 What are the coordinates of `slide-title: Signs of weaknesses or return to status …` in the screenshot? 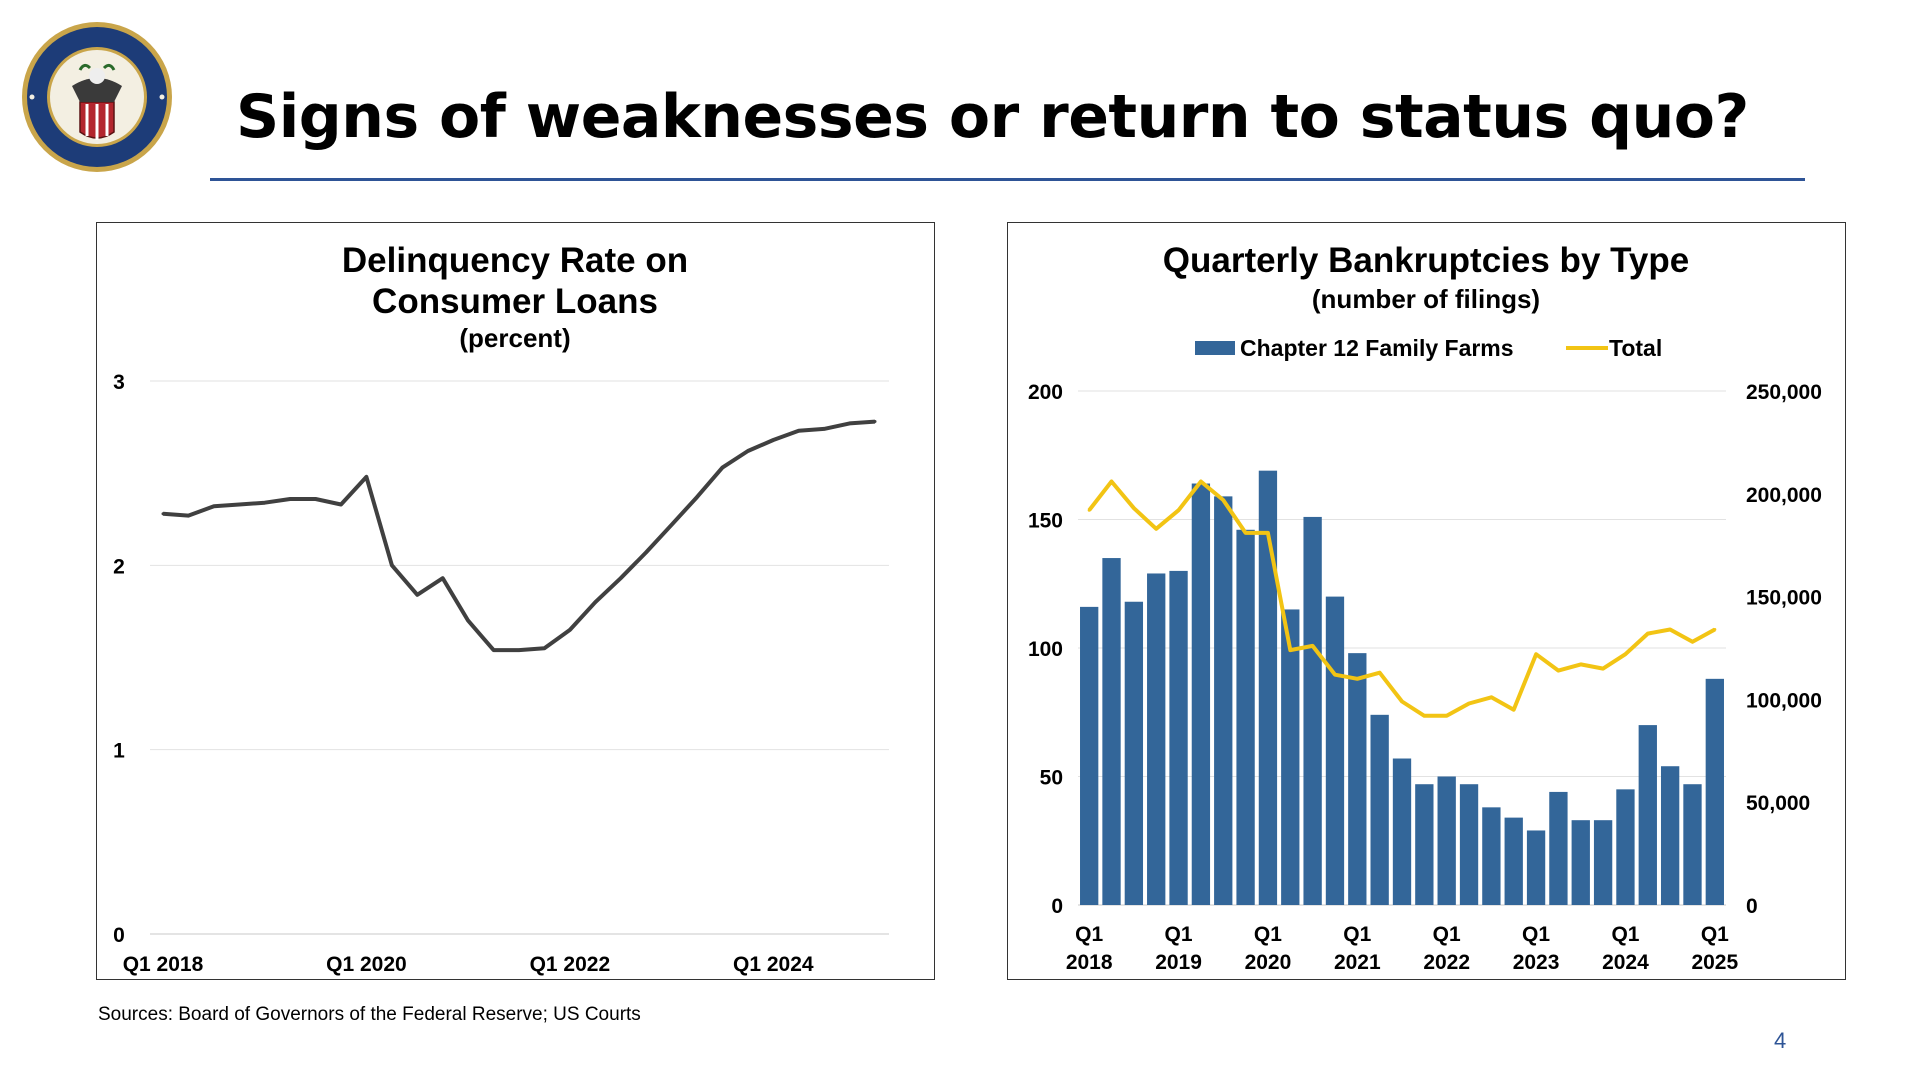 It's located at (992, 117).